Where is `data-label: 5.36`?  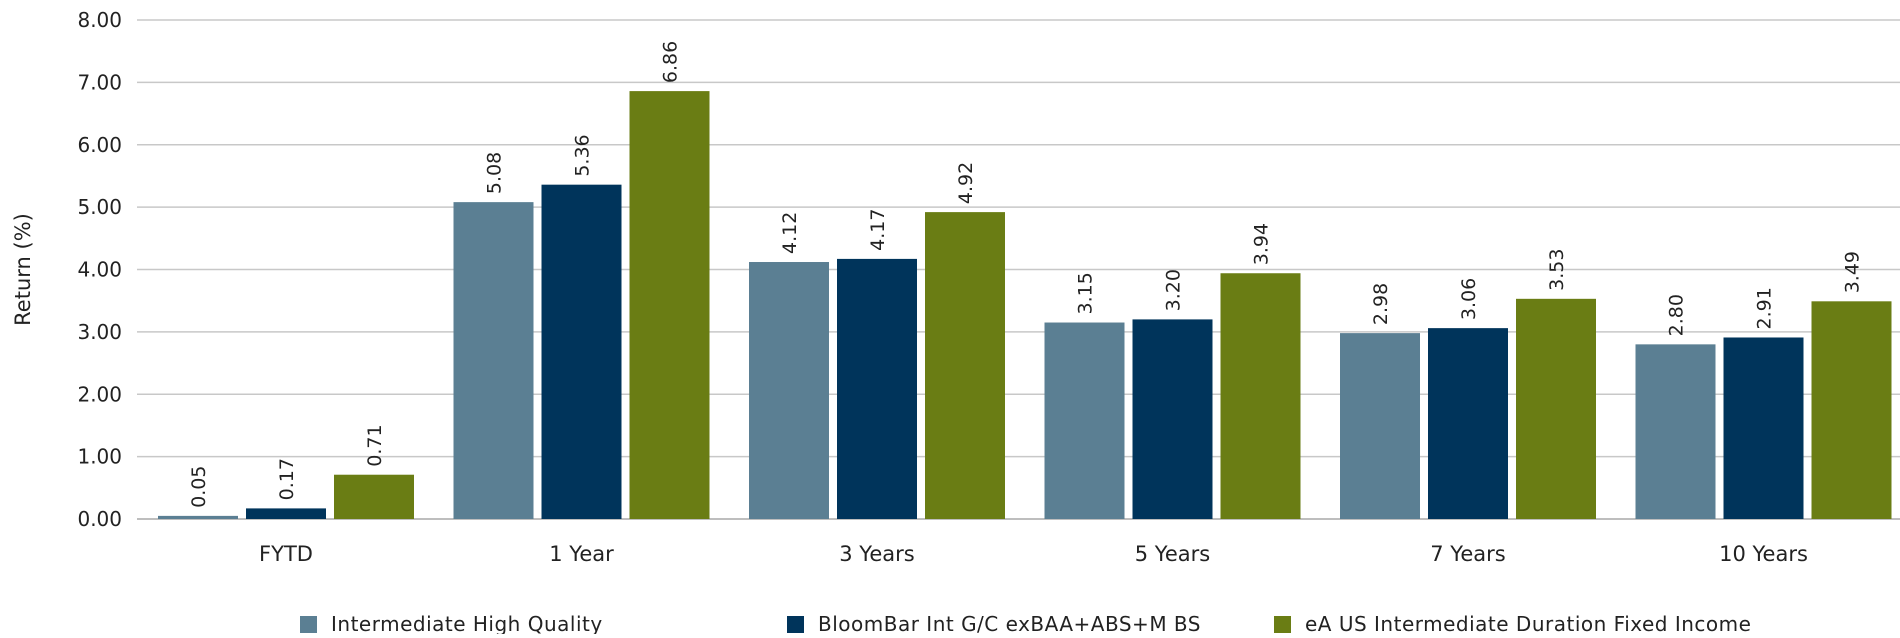
data-label: 5.36 is located at coordinates (583, 155).